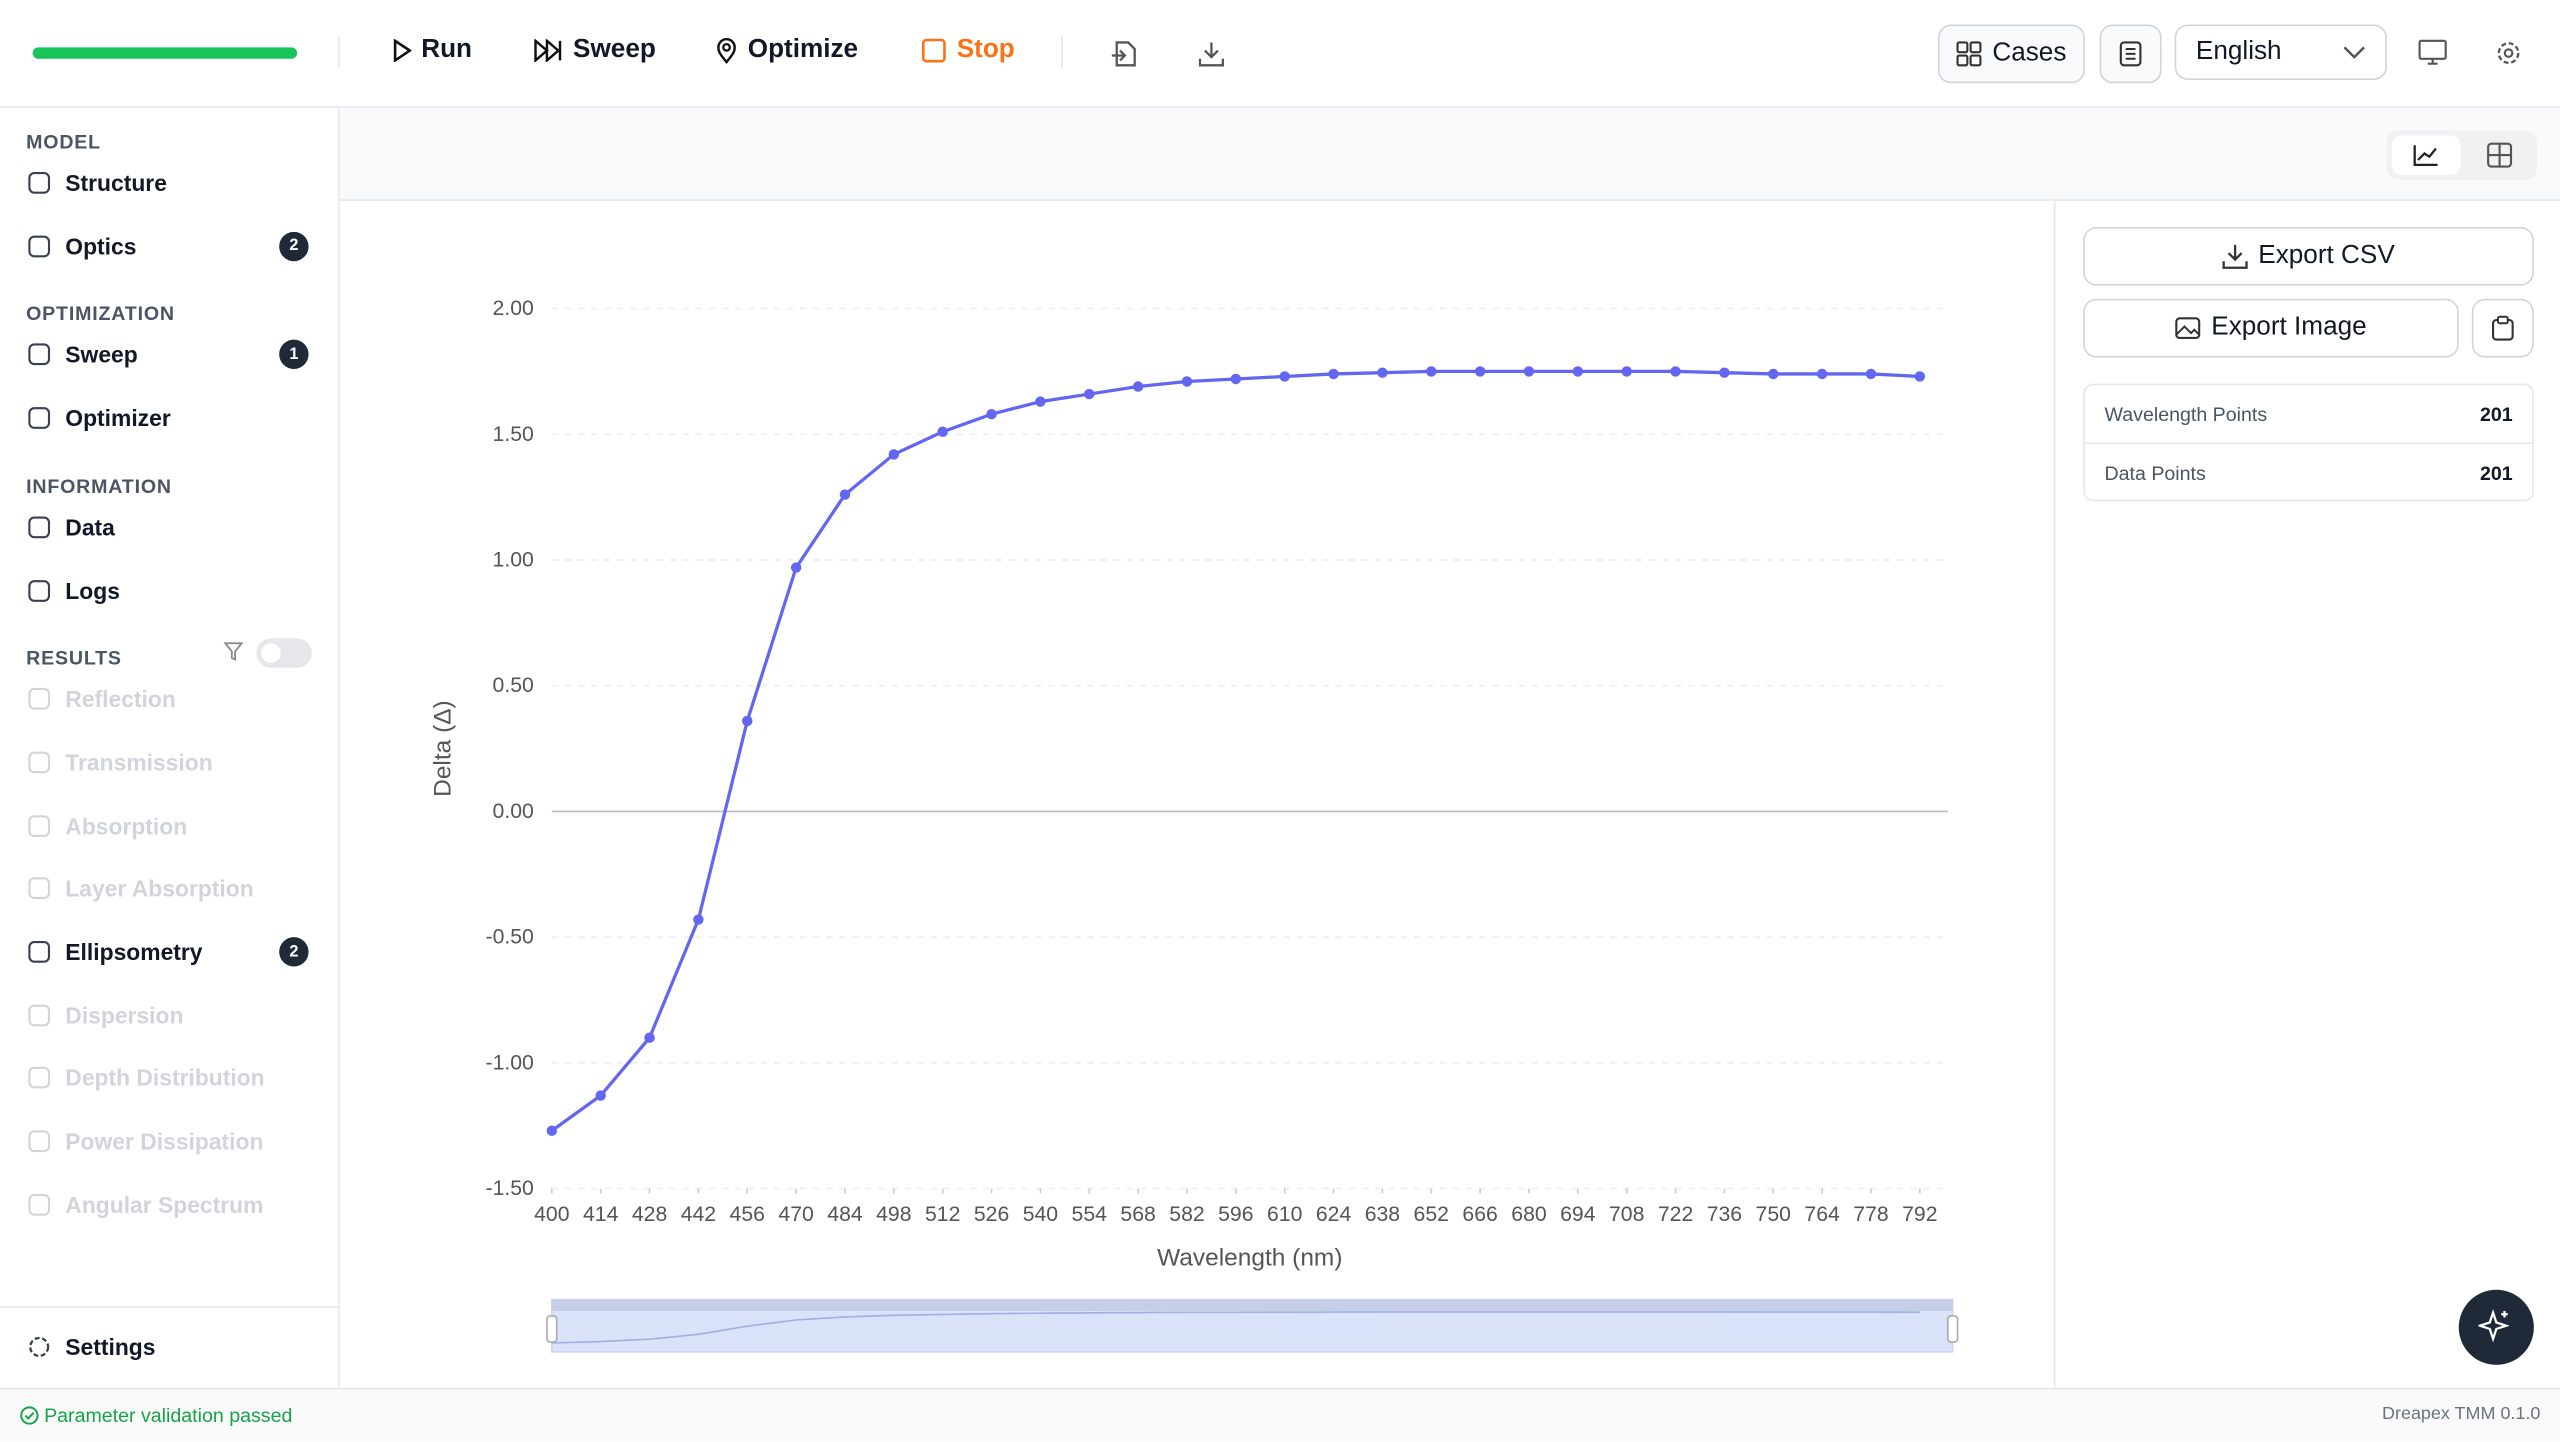 The width and height of the screenshot is (2560, 1442). I want to click on item-label: Logs, so click(92, 590).